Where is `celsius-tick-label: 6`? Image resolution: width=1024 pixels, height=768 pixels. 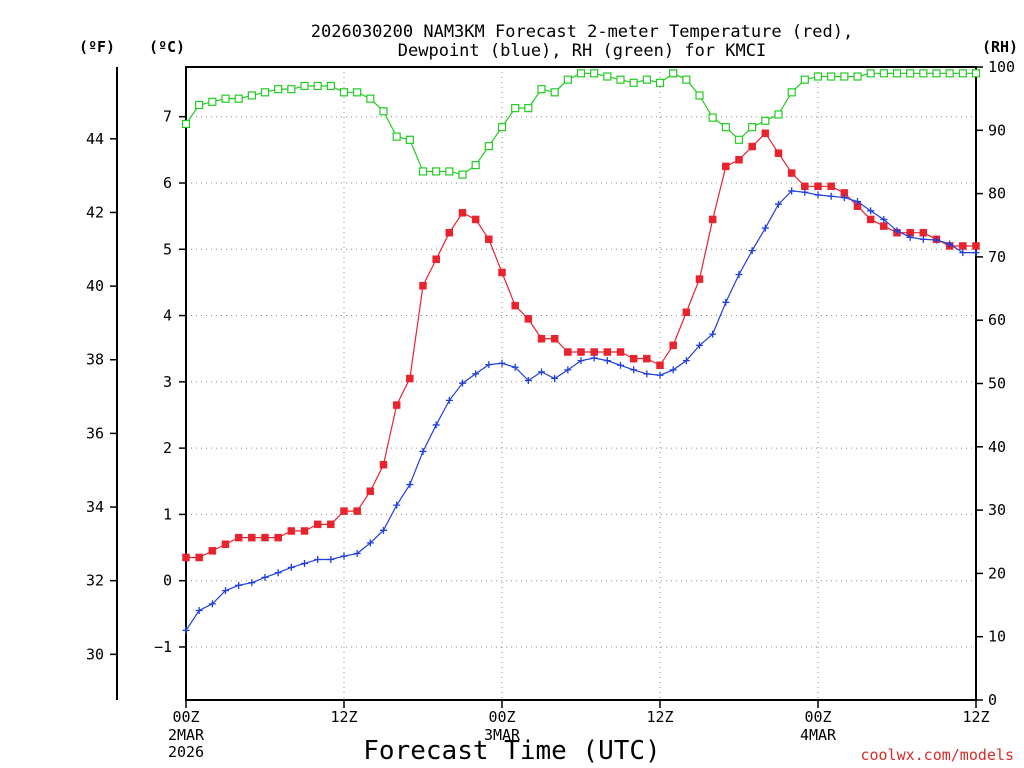 celsius-tick-label: 6 is located at coordinates (167, 183).